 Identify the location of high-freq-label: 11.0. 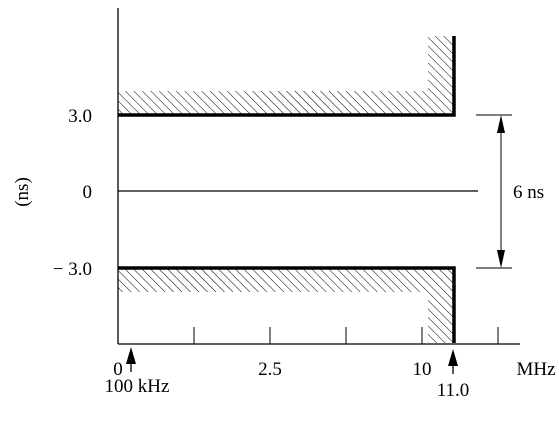
(453, 390).